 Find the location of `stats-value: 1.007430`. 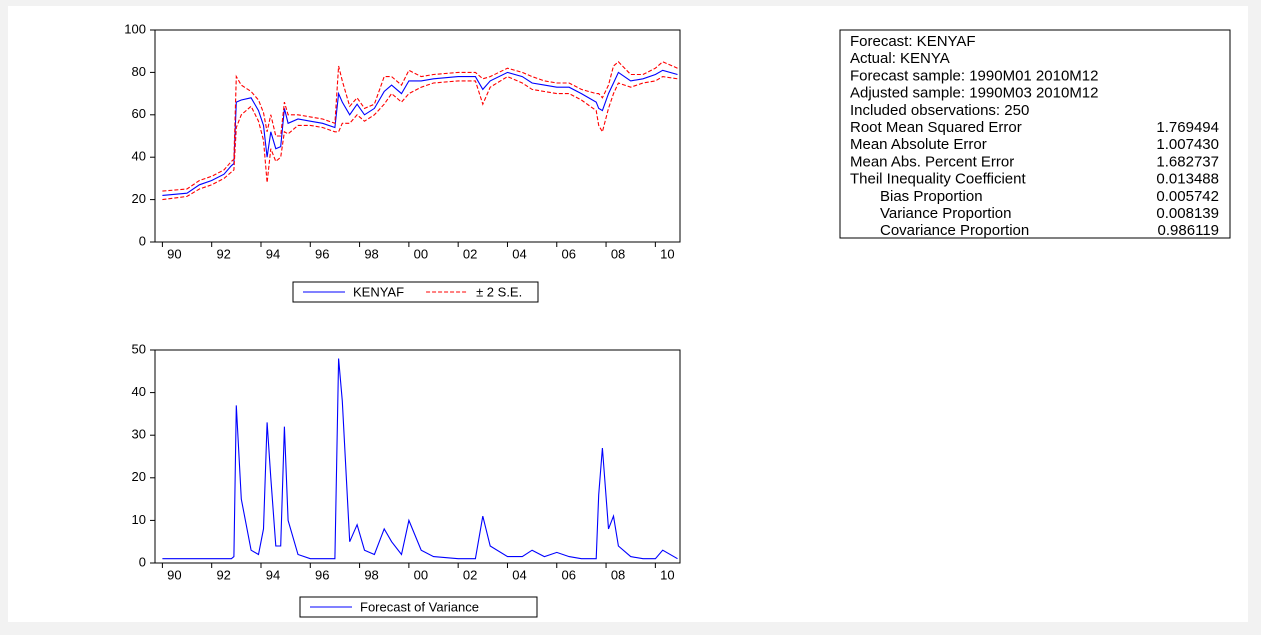

stats-value: 1.007430 is located at coordinates (1187, 144).